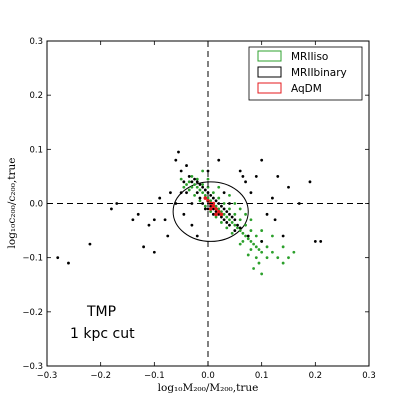  I want to click on series-aqdm, so click(213, 206).